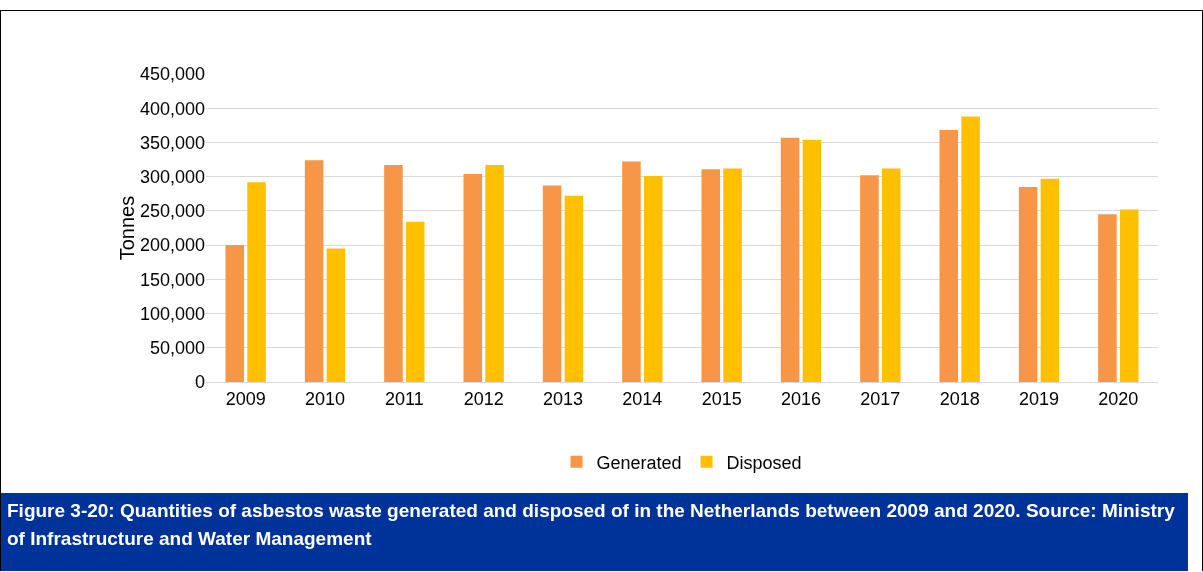 The height and width of the screenshot is (572, 1203). Describe the element at coordinates (404, 398) in the screenshot. I see `x-tick-label: 2011` at that location.